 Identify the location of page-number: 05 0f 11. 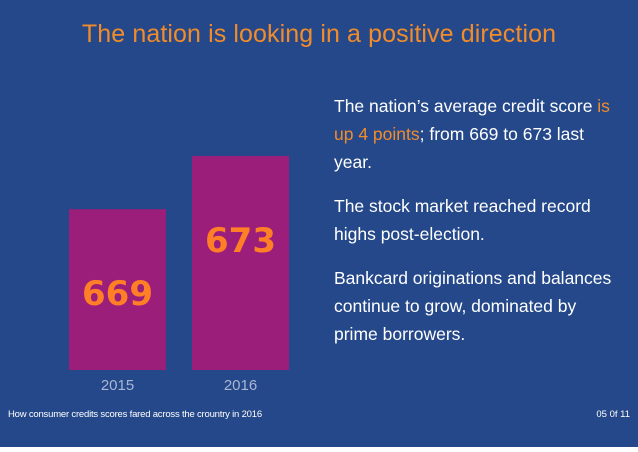
(613, 414).